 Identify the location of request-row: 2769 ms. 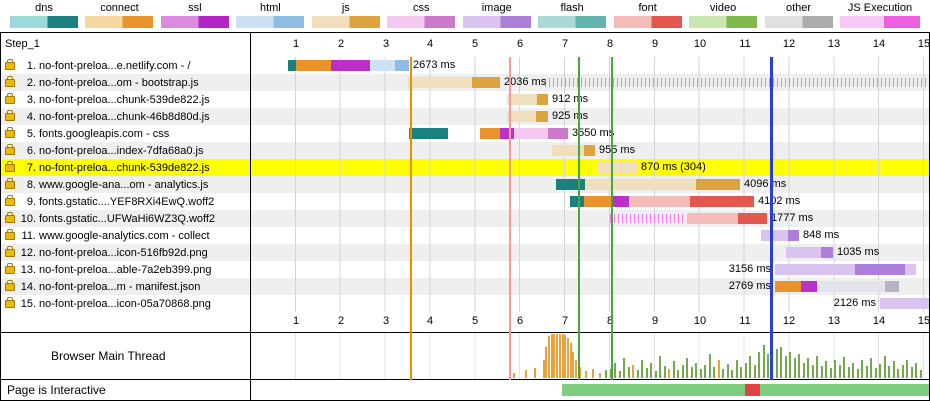
(590, 286).